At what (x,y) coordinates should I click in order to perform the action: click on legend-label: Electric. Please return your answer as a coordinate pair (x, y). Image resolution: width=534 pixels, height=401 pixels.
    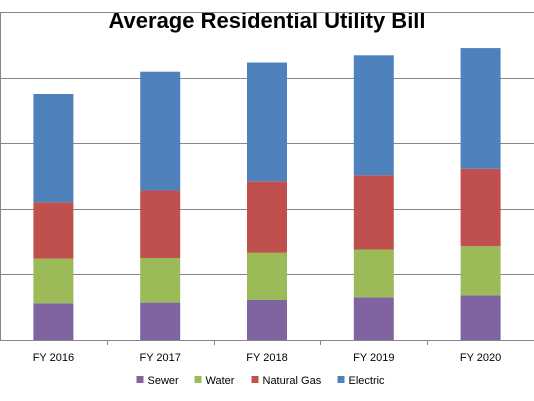
    Looking at the image, I should click on (367, 381).